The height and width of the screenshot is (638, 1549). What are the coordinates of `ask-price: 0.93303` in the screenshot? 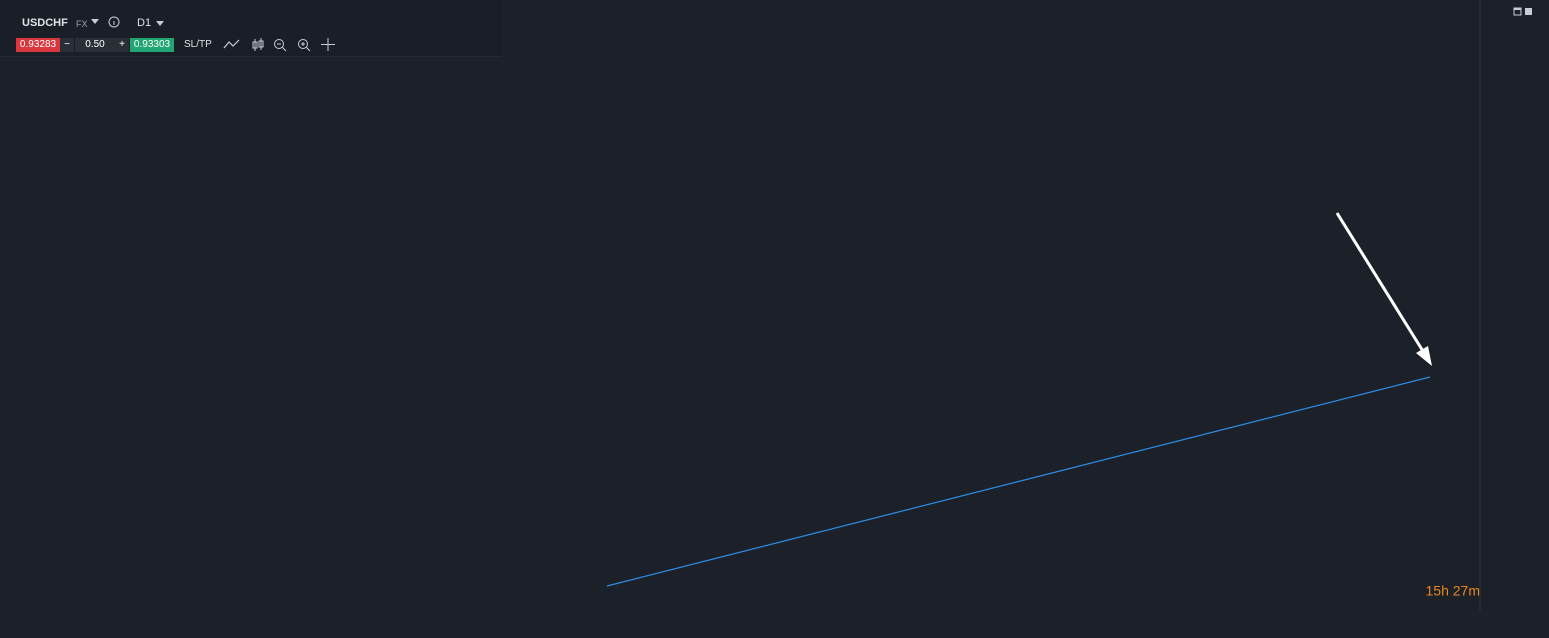 It's located at (152, 45).